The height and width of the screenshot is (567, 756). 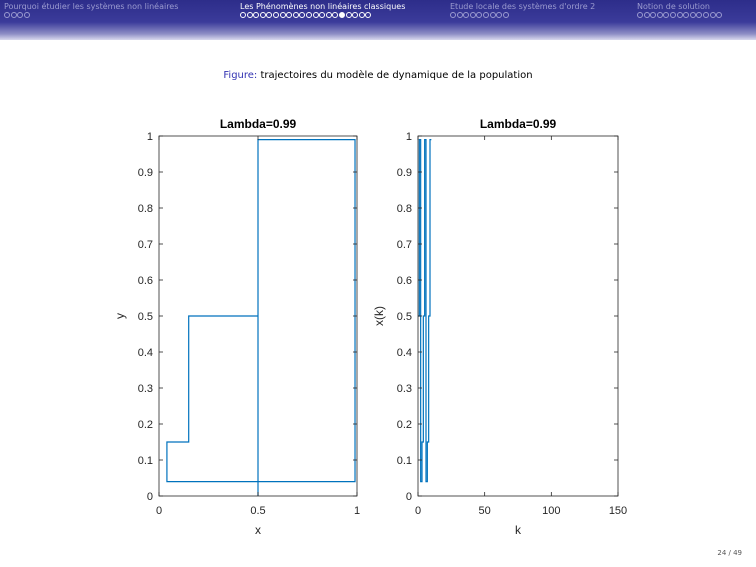 I want to click on nav-dots-etude-locale, so click(x=479, y=15).